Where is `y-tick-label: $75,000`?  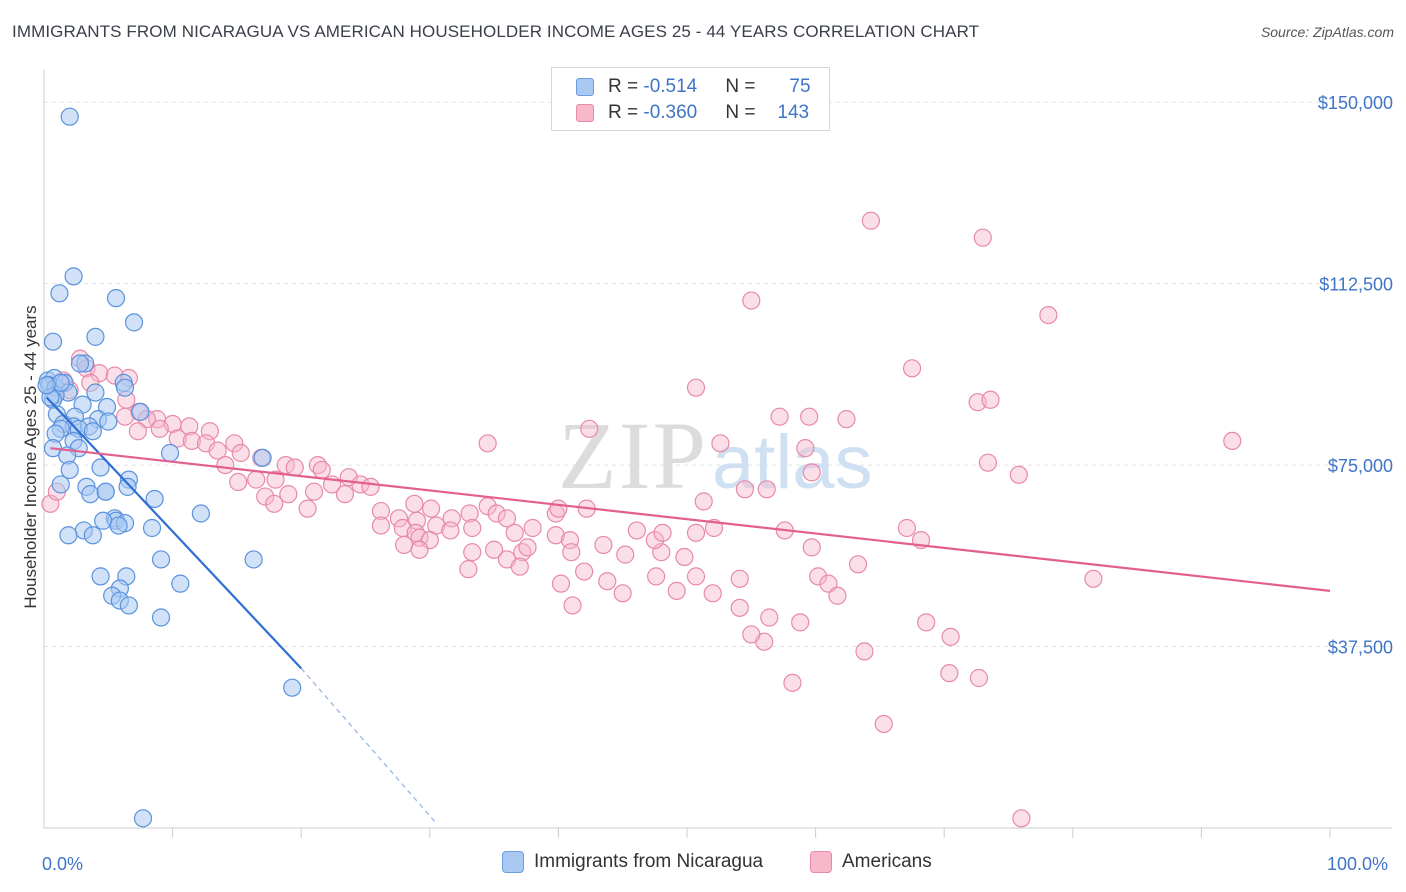 y-tick-label: $75,000 is located at coordinates (1360, 466).